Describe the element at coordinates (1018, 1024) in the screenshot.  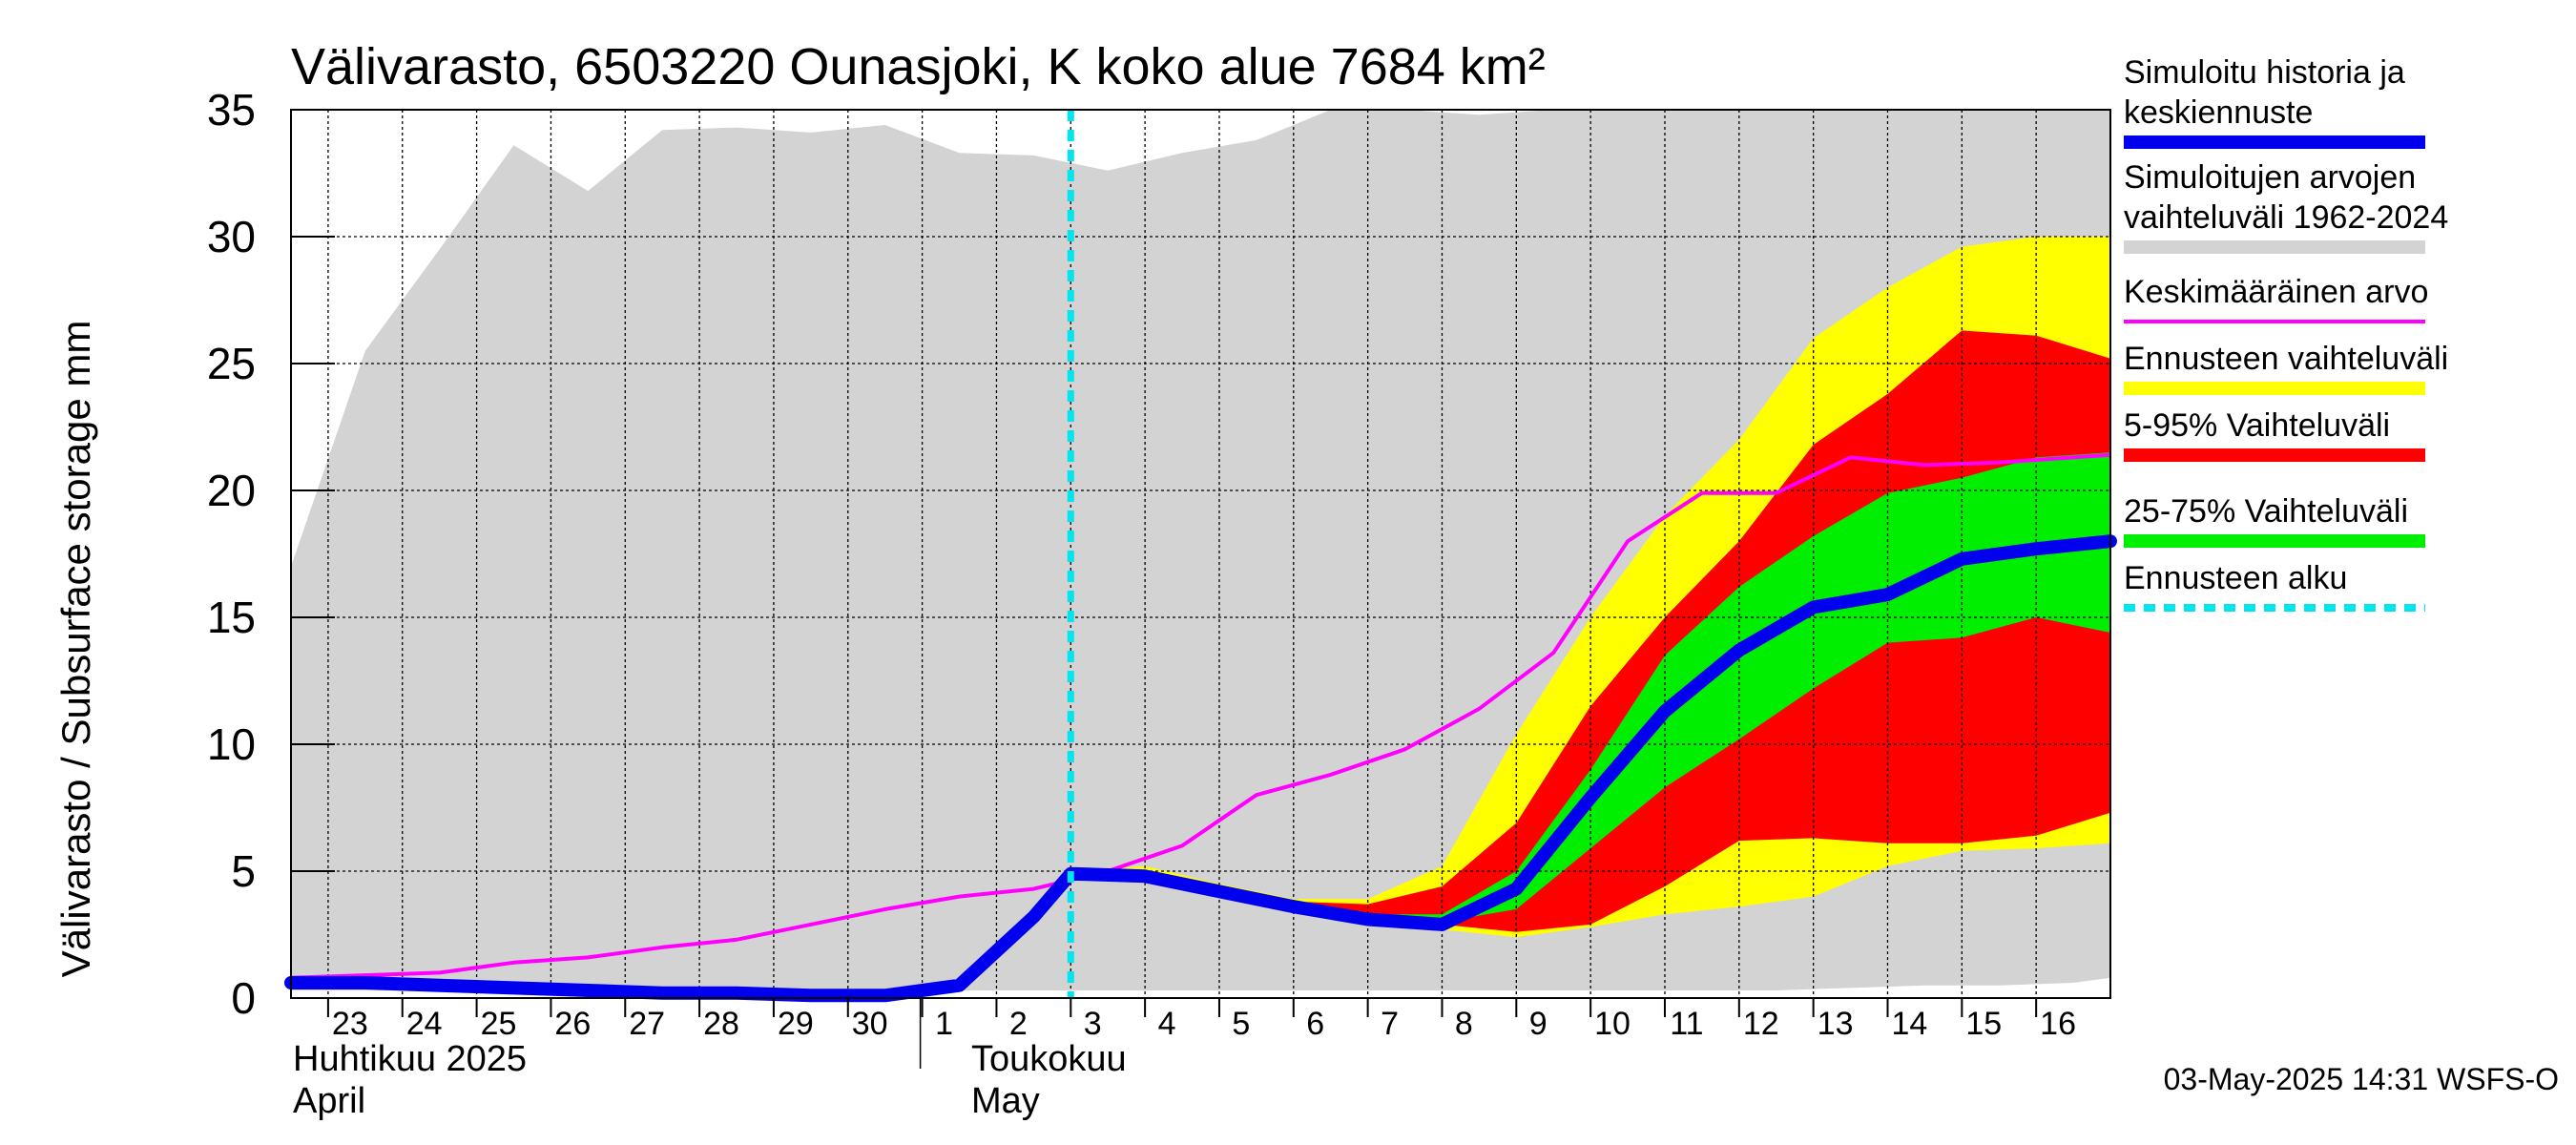
I see `x-tick-label: 2` at that location.